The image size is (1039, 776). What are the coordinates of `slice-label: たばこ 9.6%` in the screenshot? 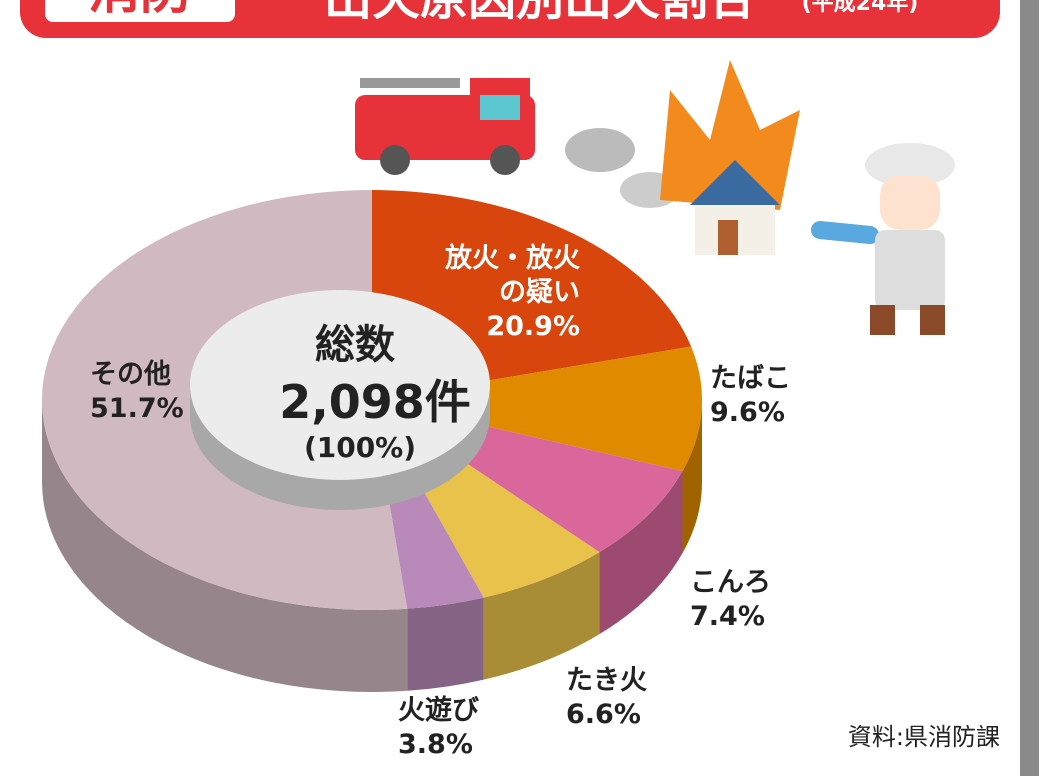 It's located at (750, 396).